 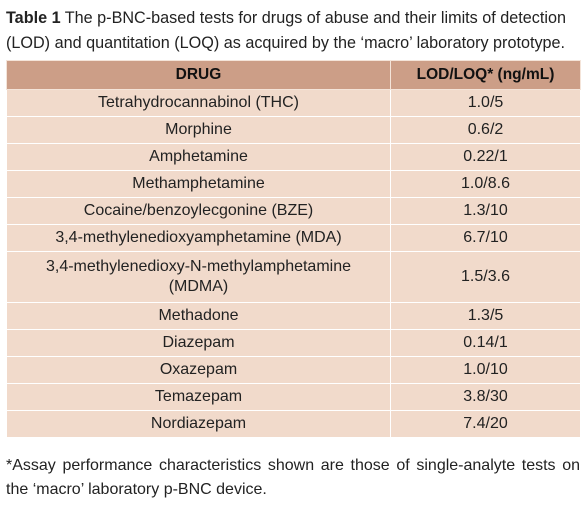 I want to click on table-header-row: DRUG LOD/LOQ* (ng/mL), so click(x=293, y=75).